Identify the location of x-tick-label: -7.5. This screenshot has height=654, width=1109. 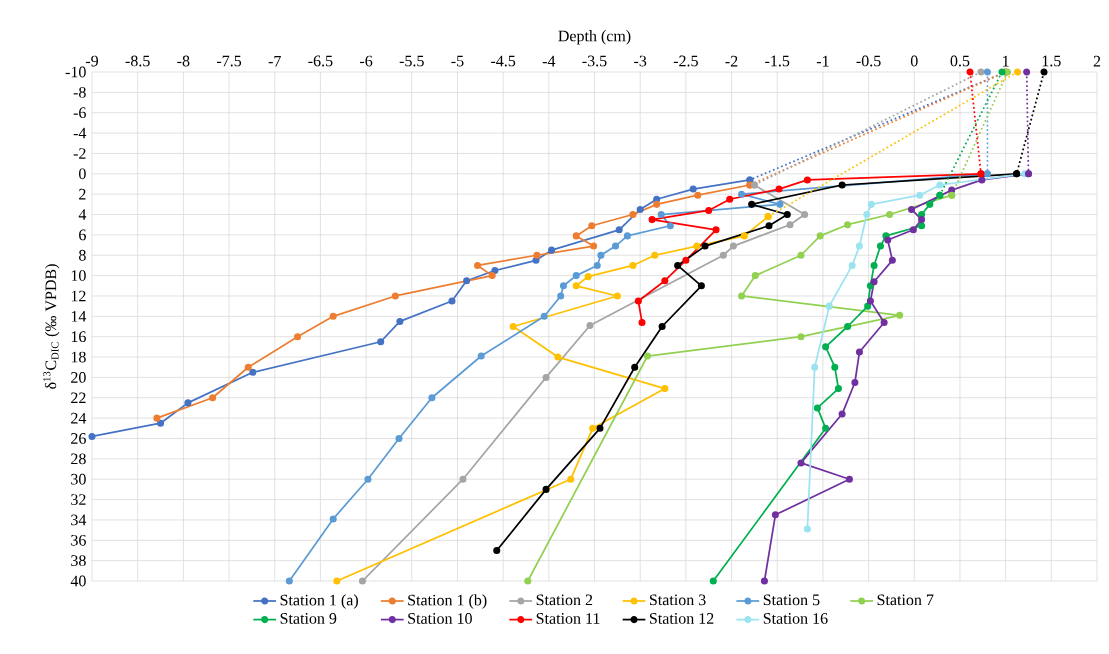
(229, 61).